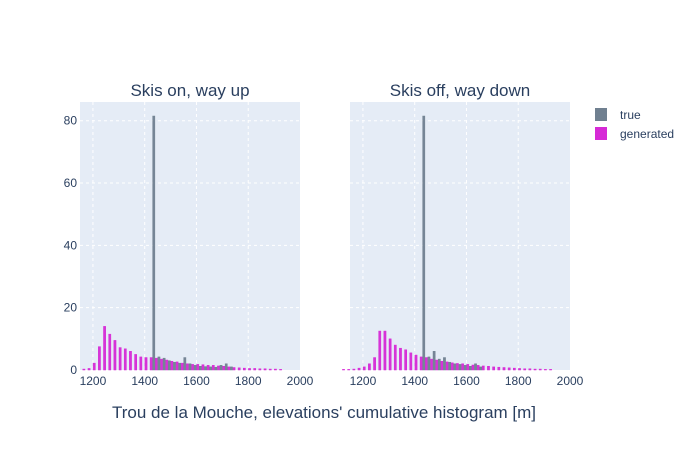 This screenshot has width=700, height=450. I want to click on x-tick-label: 1400, so click(144, 381).